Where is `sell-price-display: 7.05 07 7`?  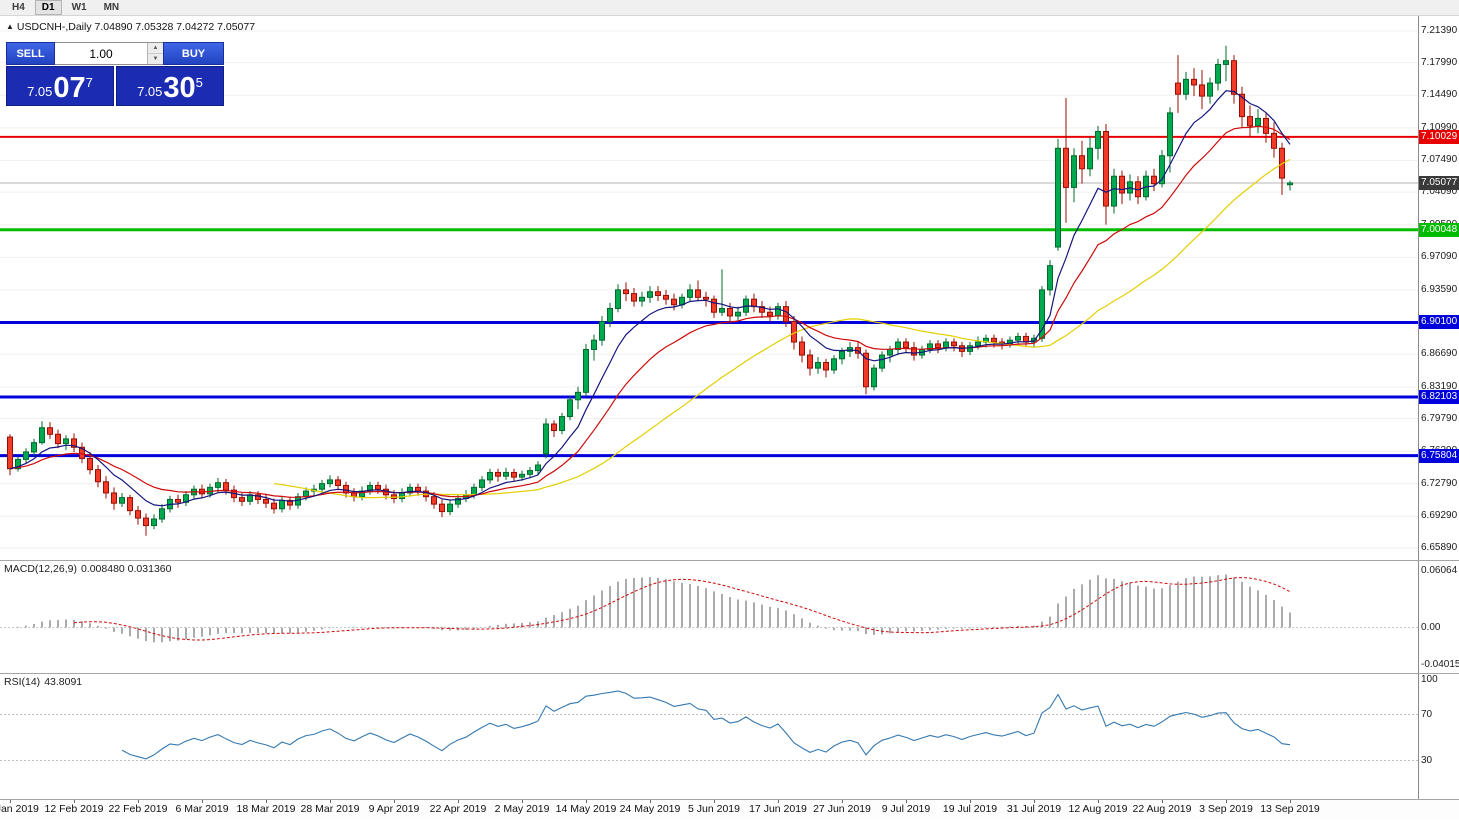
sell-price-display: 7.05 07 7 is located at coordinates (60, 86).